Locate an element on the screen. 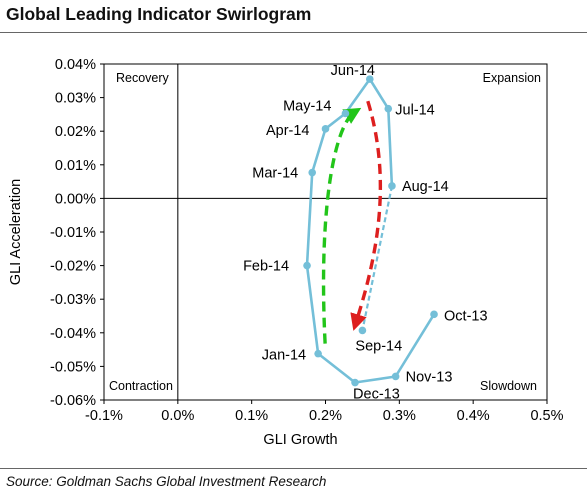 Image resolution: width=587 pixels, height=499 pixels. y-tick-label: -0.01% is located at coordinates (73, 233).